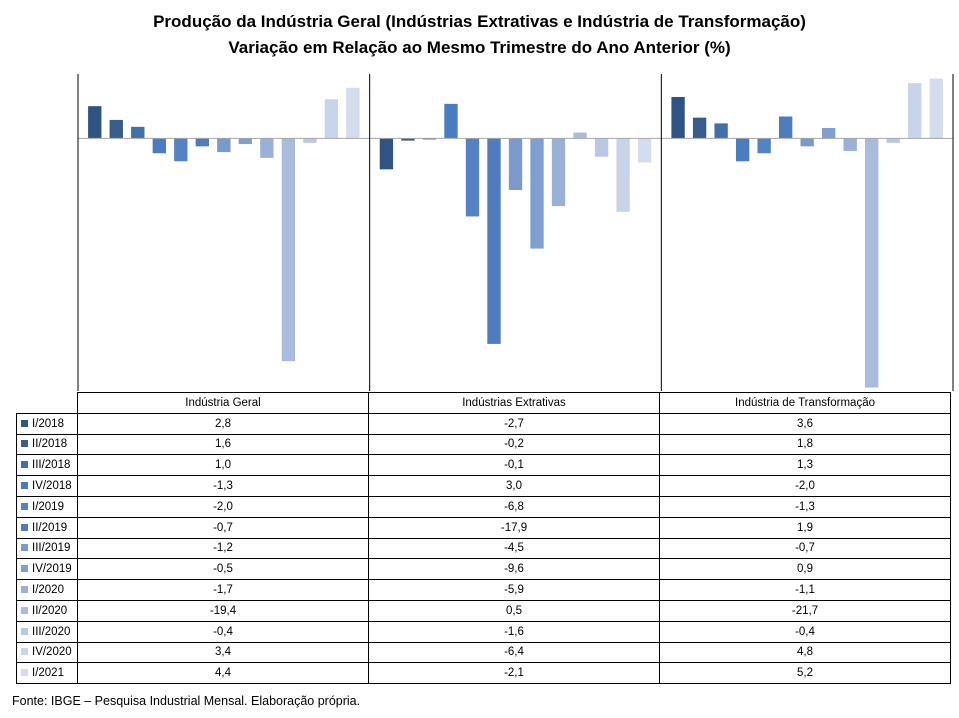 Image resolution: width=959 pixels, height=718 pixels. Describe the element at coordinates (223, 506) in the screenshot. I see `data-label: -2,0` at that location.